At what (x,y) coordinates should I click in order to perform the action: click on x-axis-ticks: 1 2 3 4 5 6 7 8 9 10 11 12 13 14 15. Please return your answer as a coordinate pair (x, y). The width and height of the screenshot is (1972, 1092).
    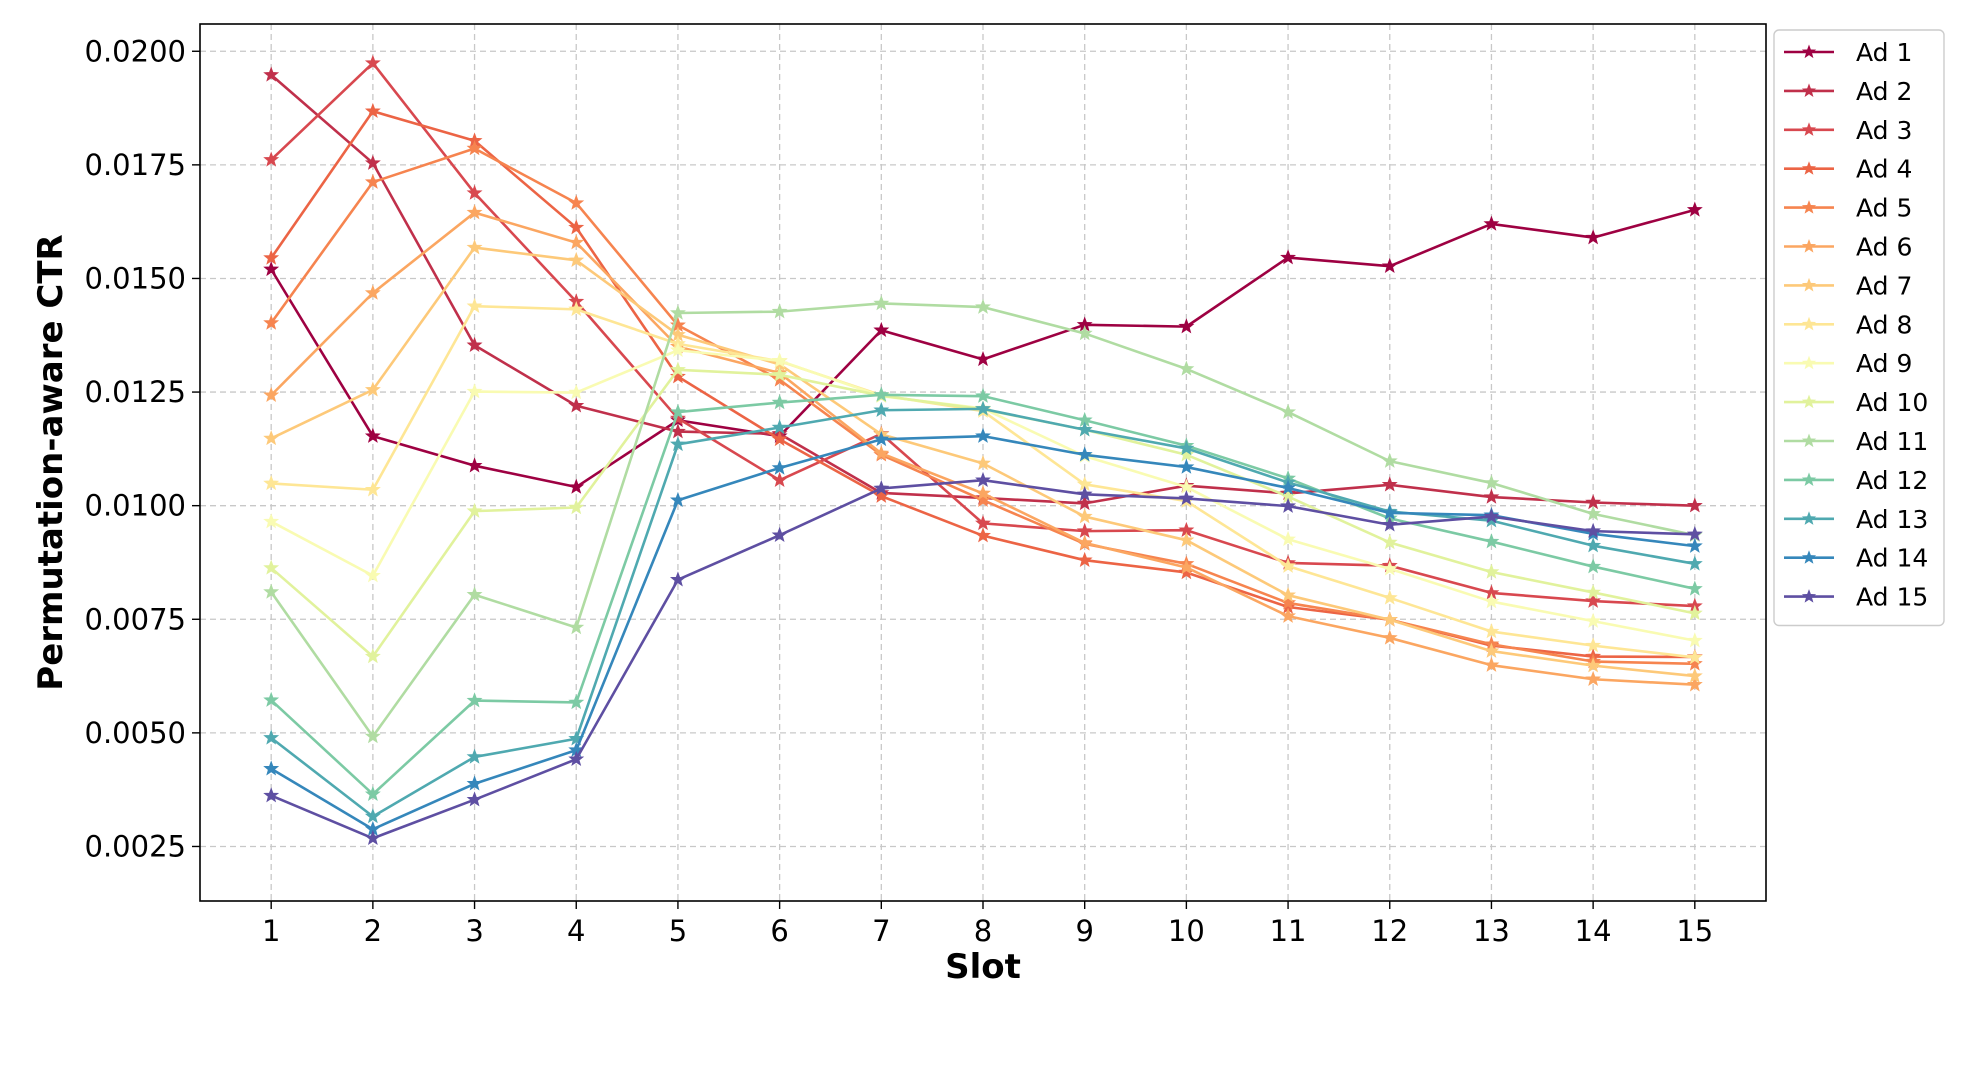
    Looking at the image, I should click on (987, 924).